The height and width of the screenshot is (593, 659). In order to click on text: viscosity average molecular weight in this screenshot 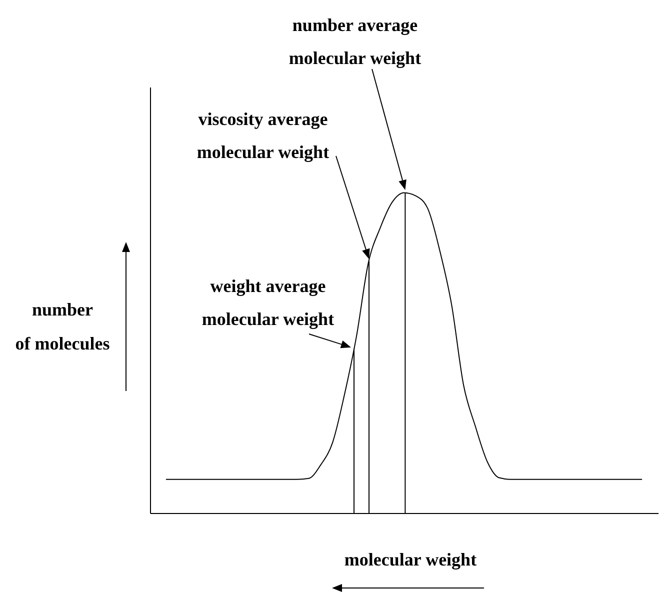, I will do `click(263, 135)`.